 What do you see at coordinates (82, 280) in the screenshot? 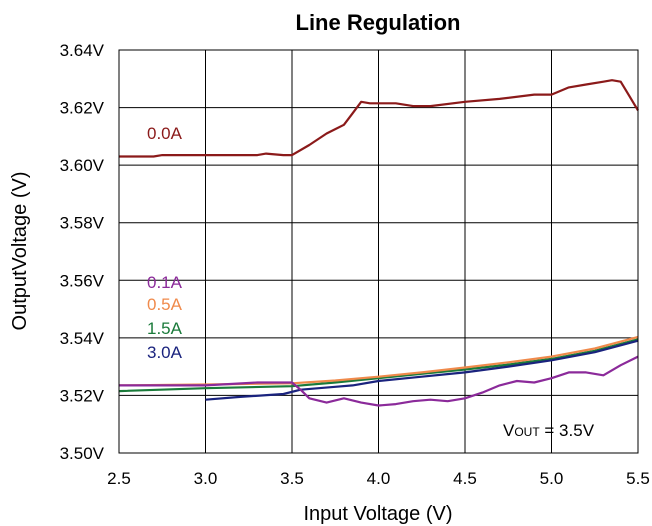
I see `y-tick-label: 3.56V` at bounding box center [82, 280].